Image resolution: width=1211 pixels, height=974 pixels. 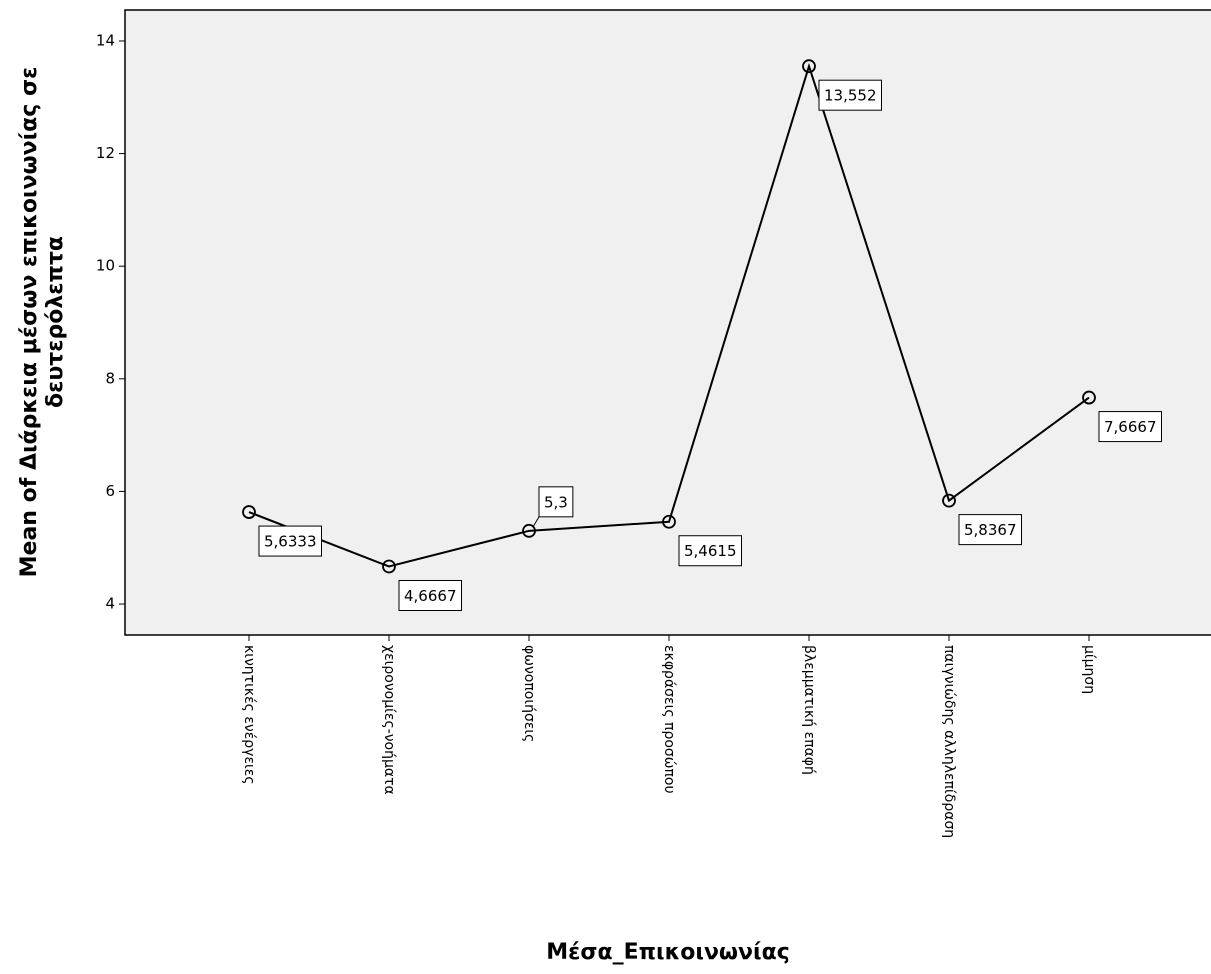 What do you see at coordinates (105, 153) in the screenshot?
I see `y-tick-label: 12` at bounding box center [105, 153].